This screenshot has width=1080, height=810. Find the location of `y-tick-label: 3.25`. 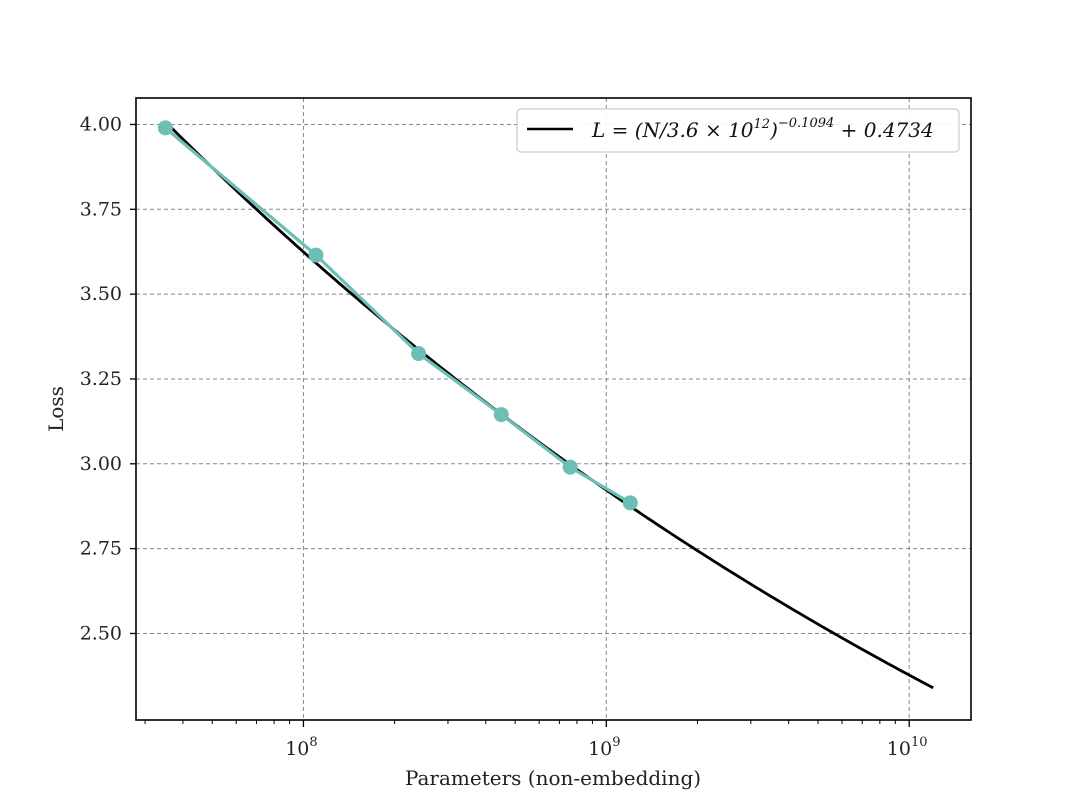

y-tick-label: 3.25 is located at coordinates (101, 379).